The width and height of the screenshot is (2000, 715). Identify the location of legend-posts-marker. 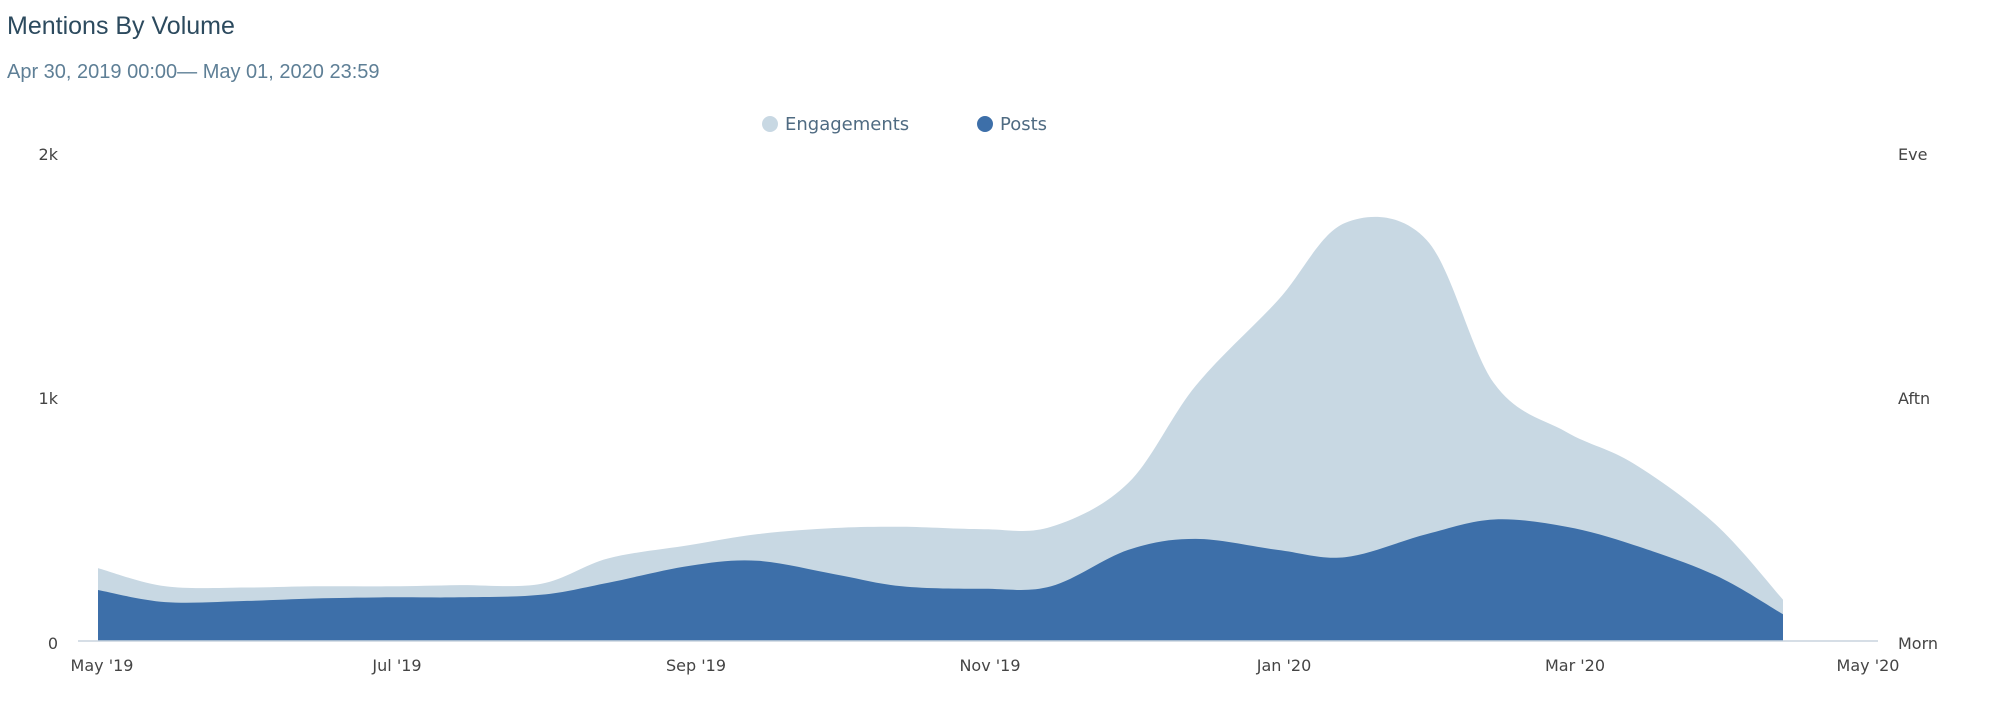
(985, 124).